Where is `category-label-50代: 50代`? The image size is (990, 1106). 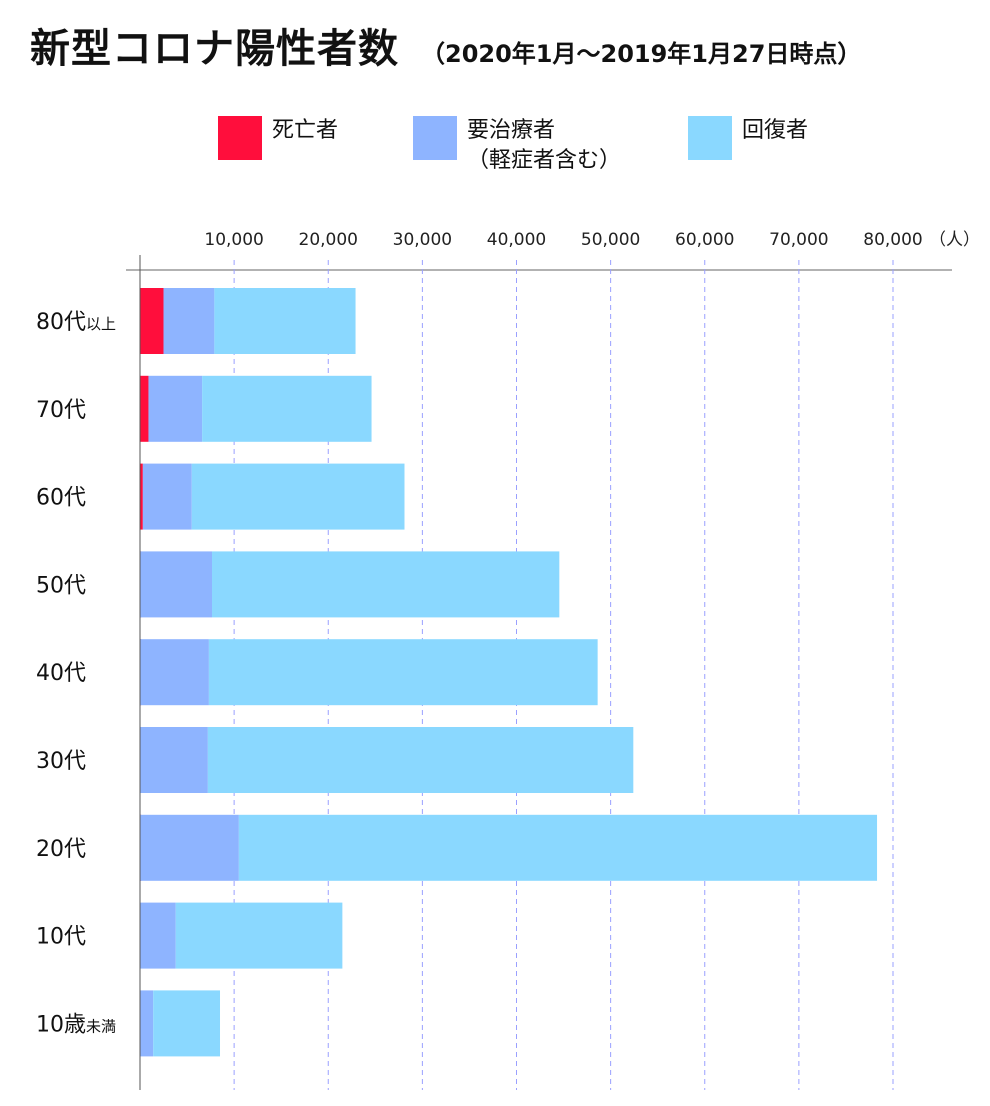
category-label-50代: 50代 is located at coordinates (61, 585).